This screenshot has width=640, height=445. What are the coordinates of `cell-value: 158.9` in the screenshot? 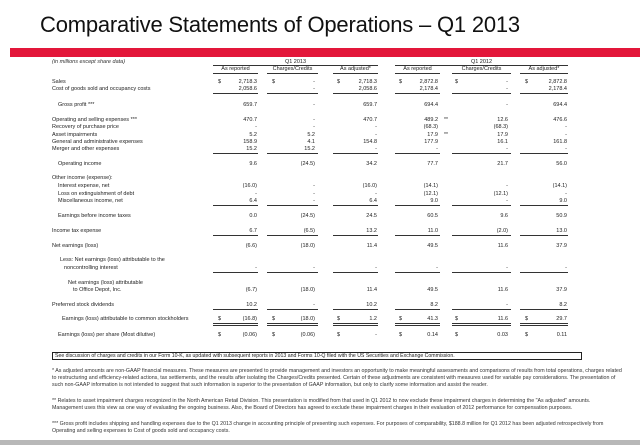 It's located at (250, 142).